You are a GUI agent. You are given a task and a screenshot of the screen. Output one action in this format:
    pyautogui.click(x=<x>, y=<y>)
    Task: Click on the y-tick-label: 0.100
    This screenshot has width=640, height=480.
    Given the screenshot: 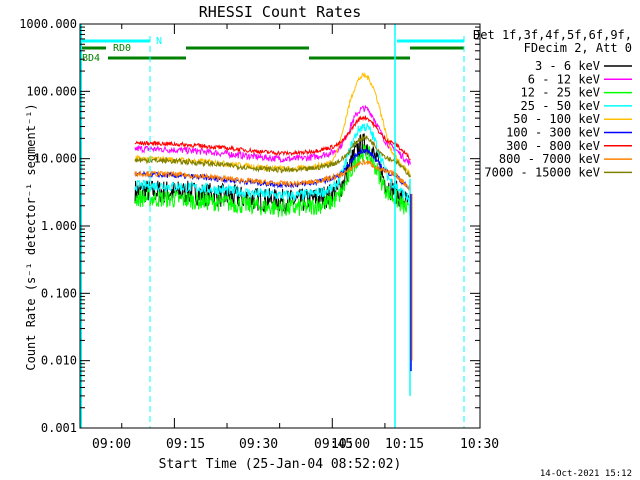 What is the action you would take?
    pyautogui.click(x=59, y=293)
    